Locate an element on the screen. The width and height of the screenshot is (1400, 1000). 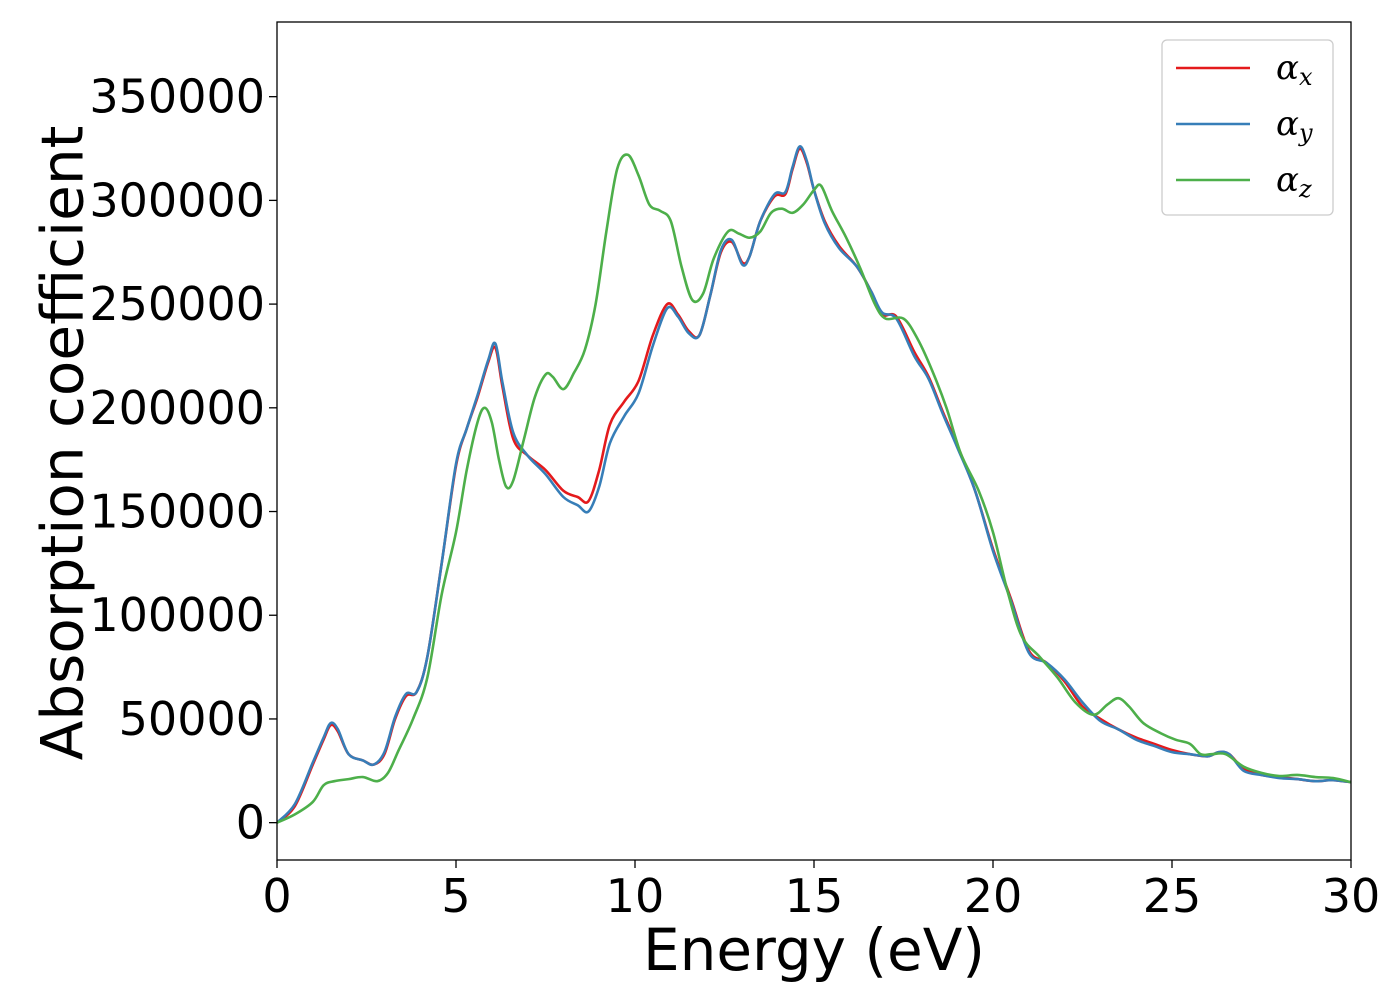
x-tick-label: 10 is located at coordinates (635, 896).